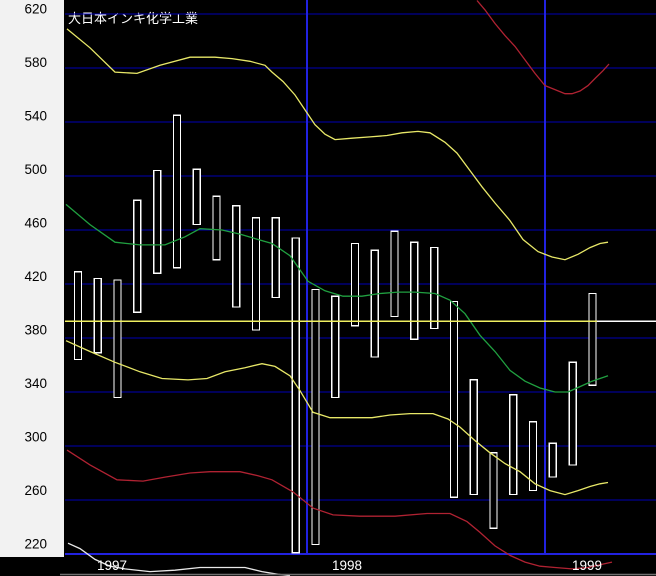 The width and height of the screenshot is (656, 576). Describe the element at coordinates (133, 18) in the screenshot. I see `chart-title: 大日本インキ化学工業` at that location.